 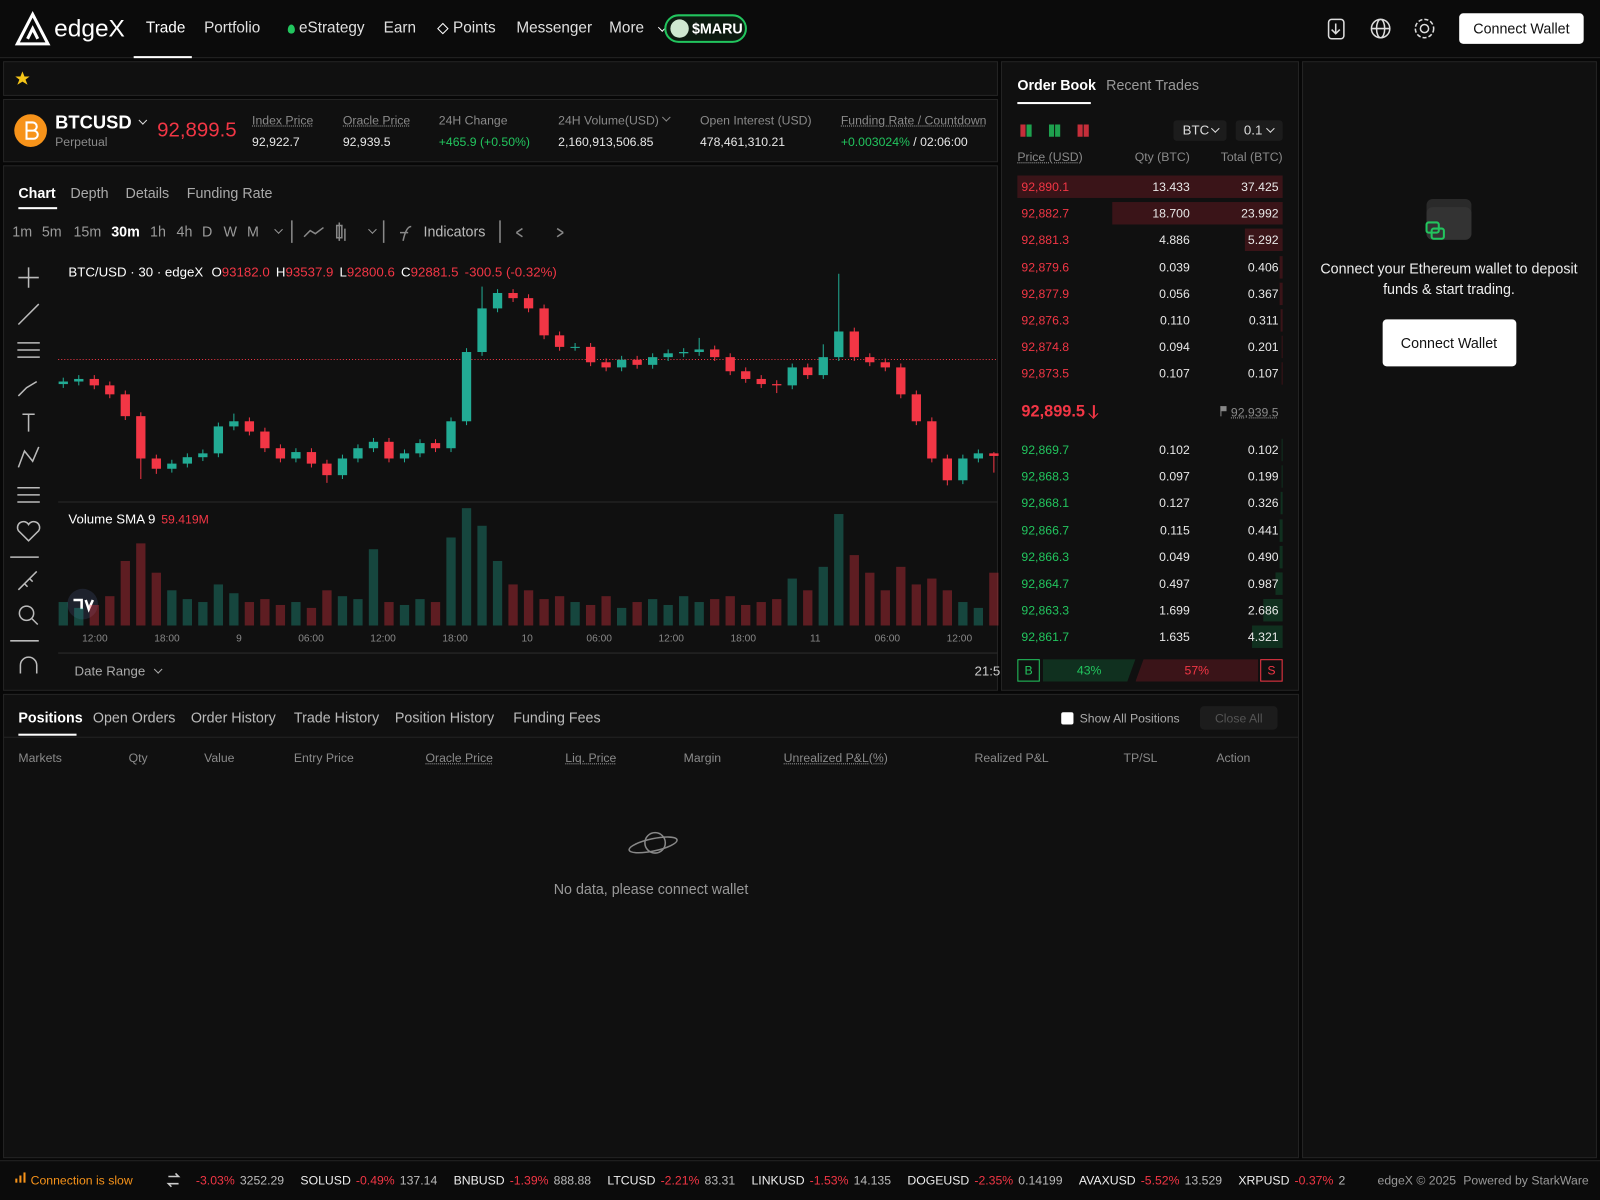 I want to click on show-all-label: Show All Positions, so click(x=1129, y=718).